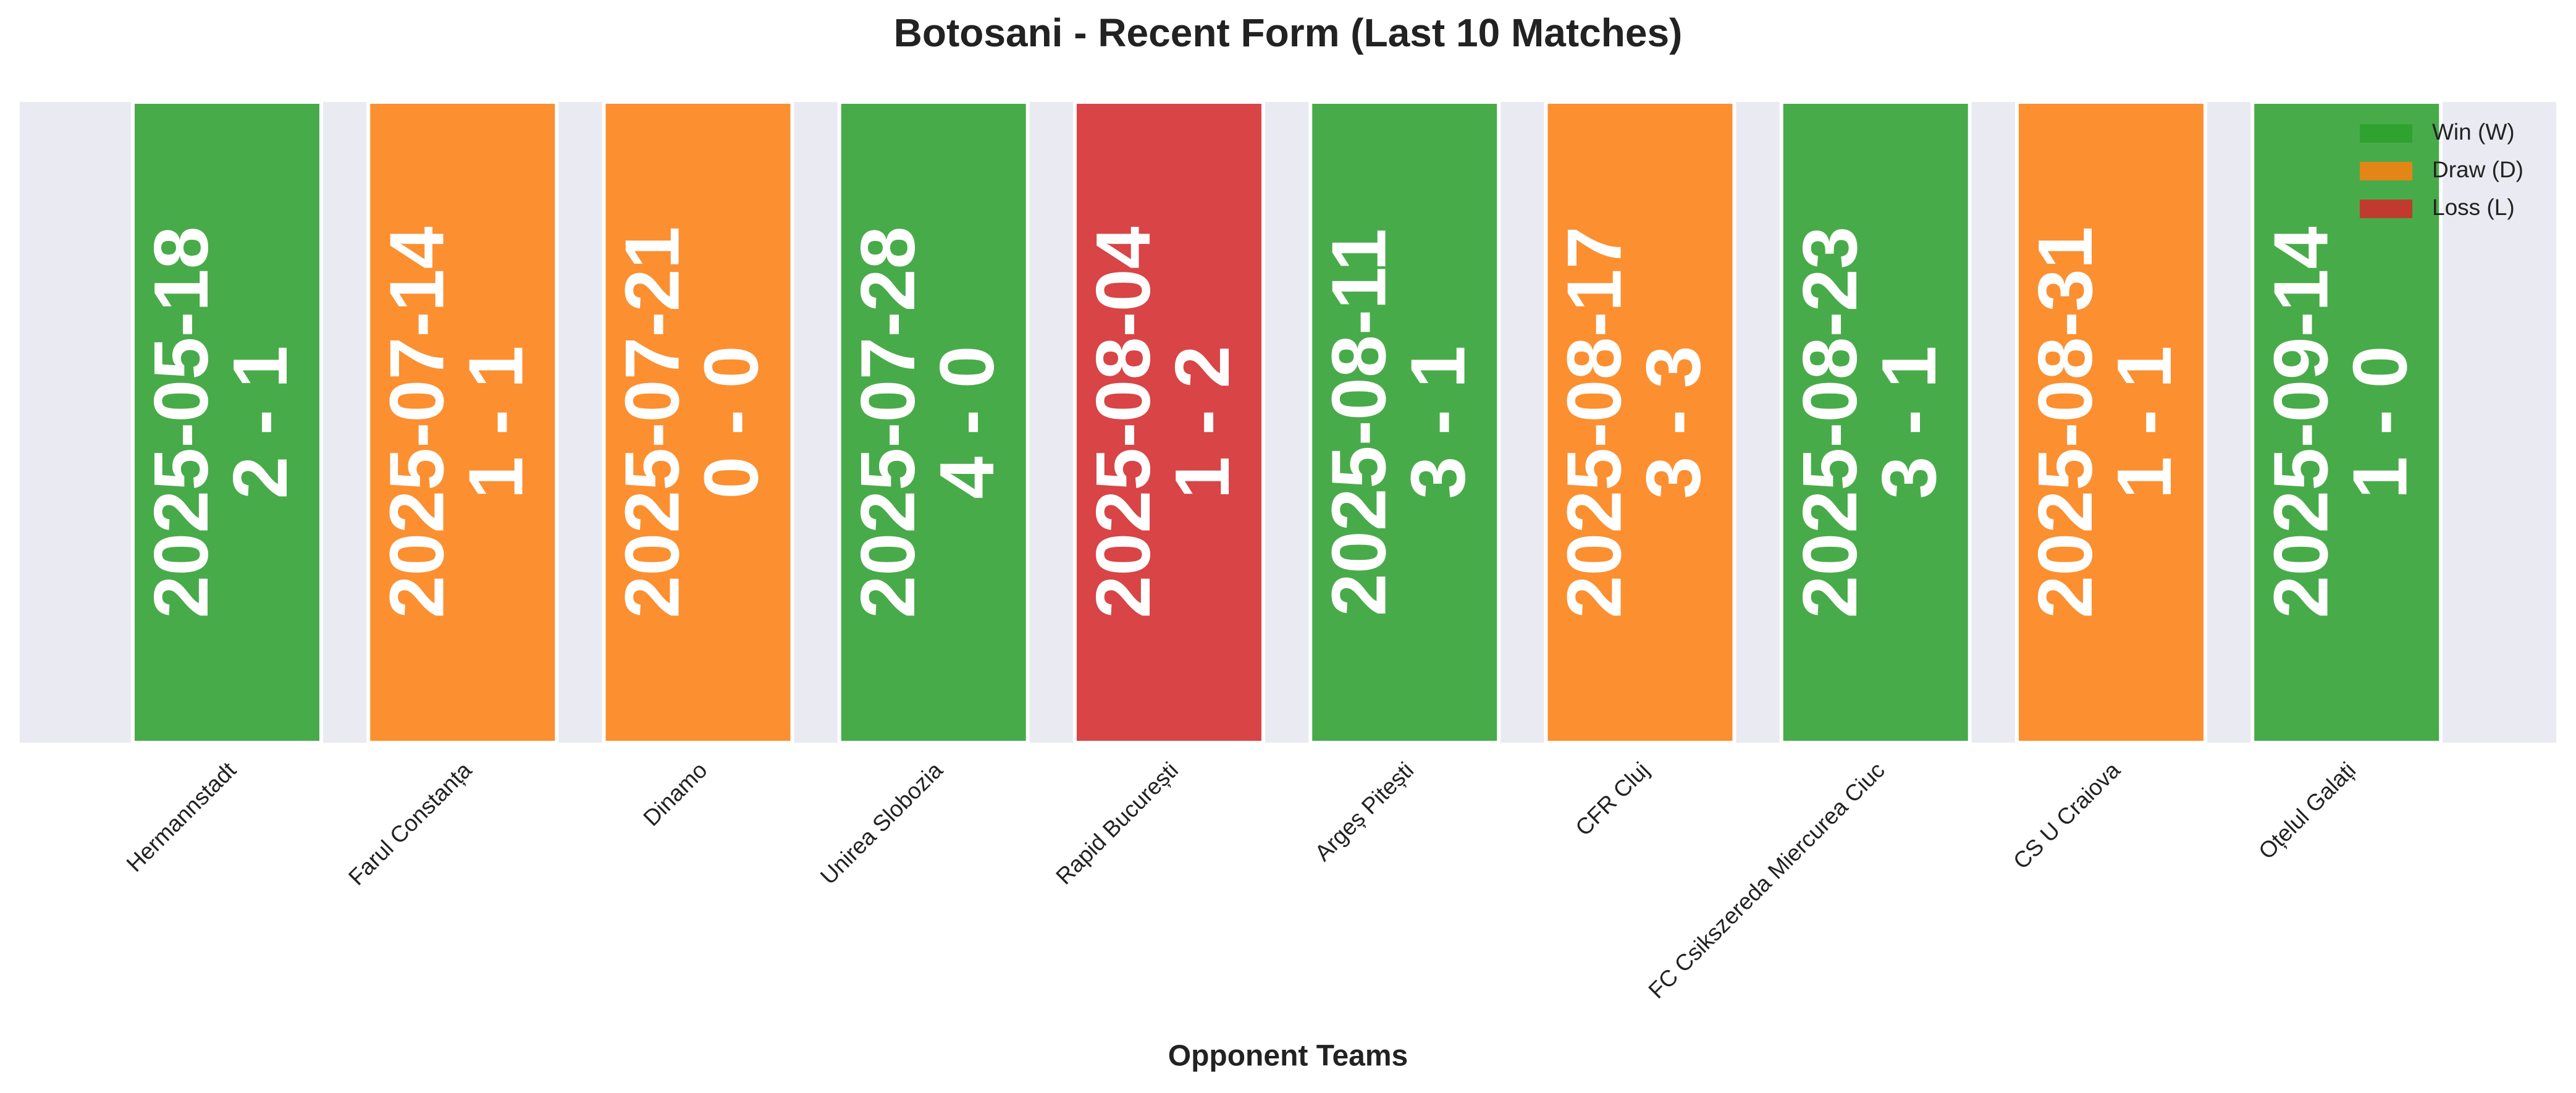 The image size is (2576, 1093). What do you see at coordinates (1595, 422) in the screenshot?
I see `match-date: 2025-08-17` at bounding box center [1595, 422].